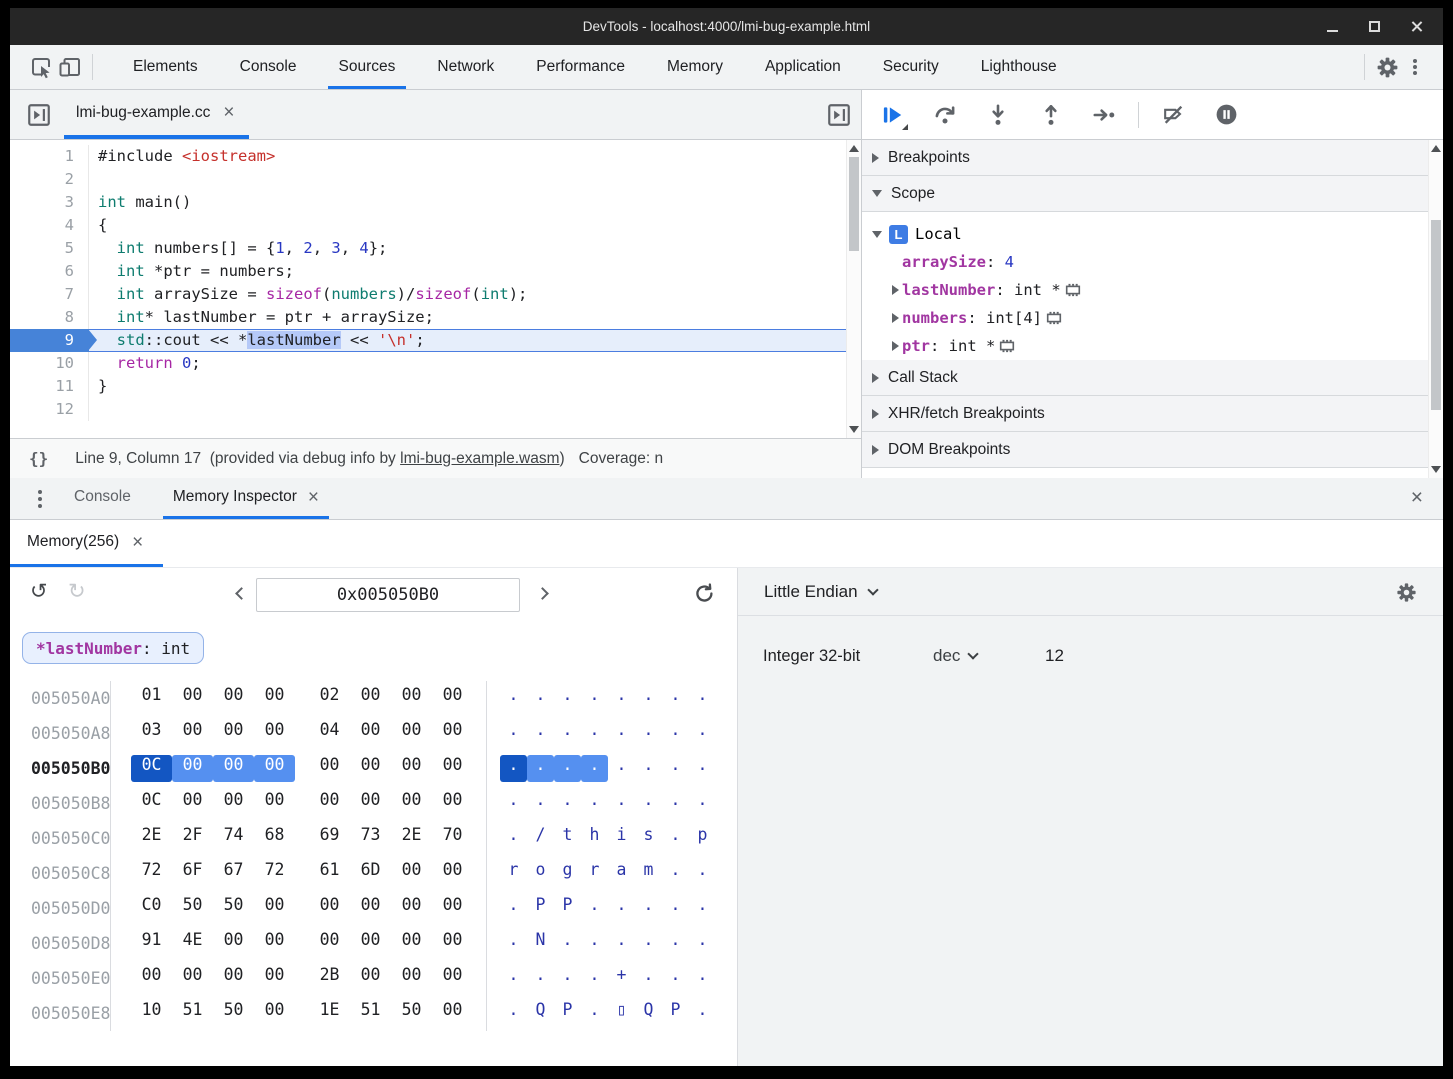 The width and height of the screenshot is (1453, 1079). Describe the element at coordinates (165, 66) in the screenshot. I see `tab-elements: Elements` at that location.